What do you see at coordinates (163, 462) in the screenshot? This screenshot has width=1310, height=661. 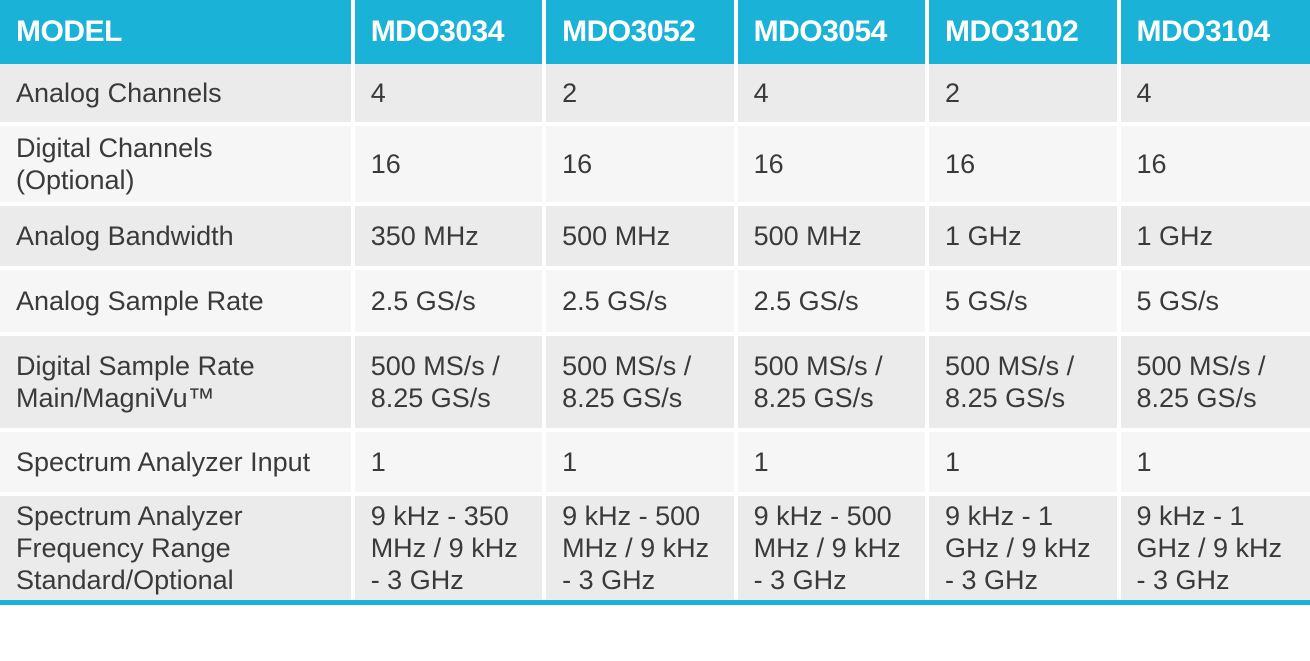 I see `row-label-line: Spectrum Analyzer Input` at bounding box center [163, 462].